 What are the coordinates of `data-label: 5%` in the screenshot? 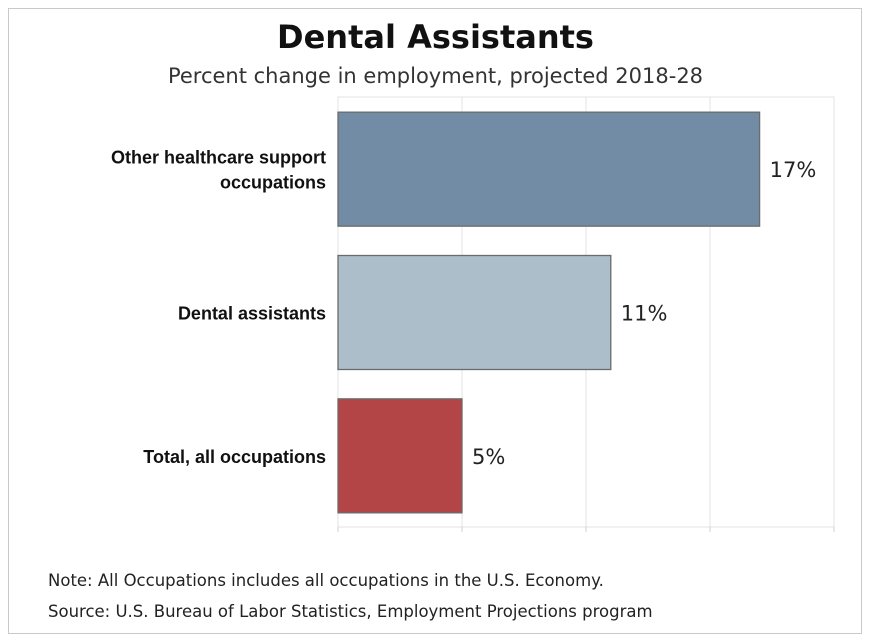 It's located at (488, 457).